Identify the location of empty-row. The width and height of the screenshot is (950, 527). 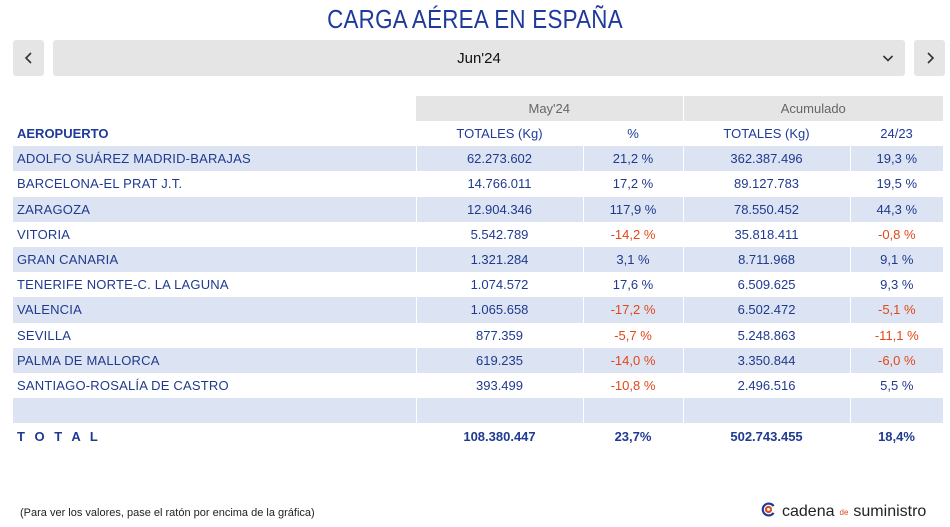
(478, 411).